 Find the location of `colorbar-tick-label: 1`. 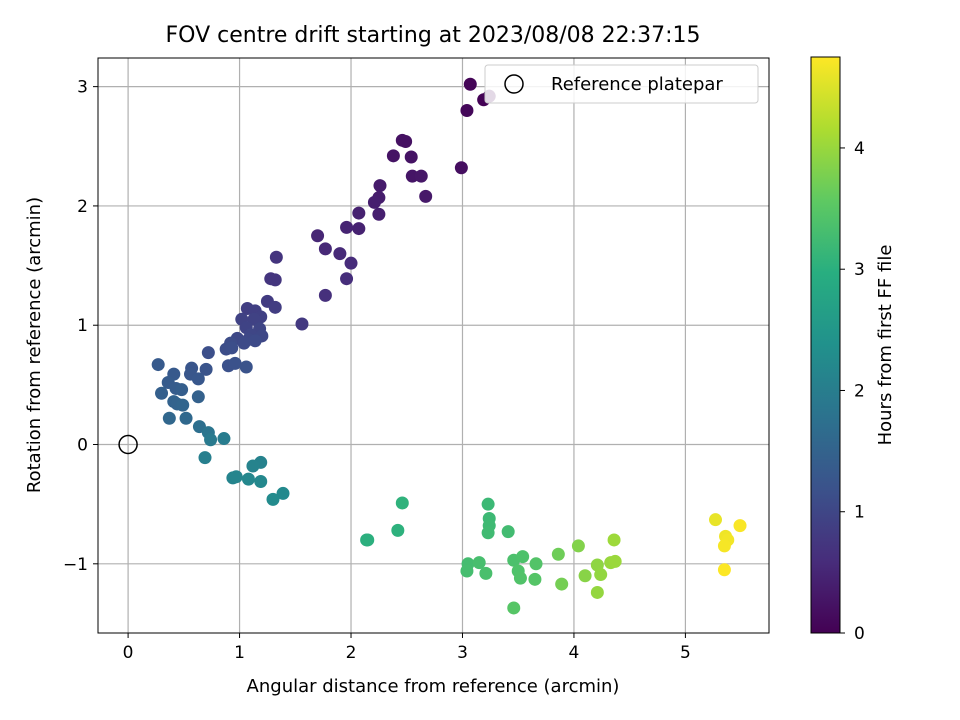

colorbar-tick-label: 1 is located at coordinates (859, 513).